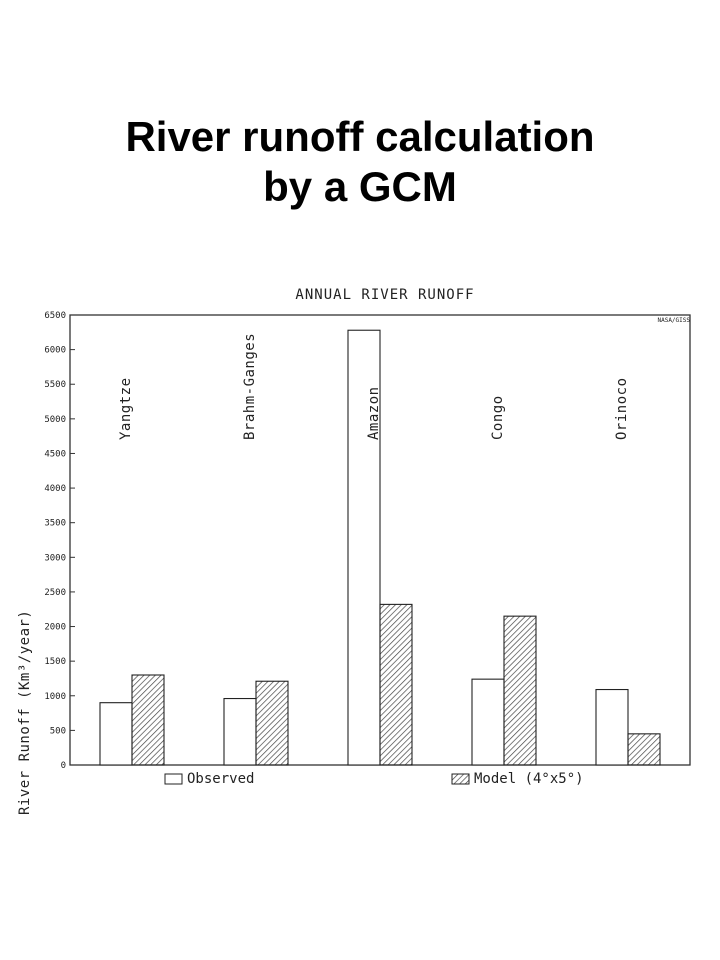  I want to click on bar-yangtze-model, so click(148, 720).